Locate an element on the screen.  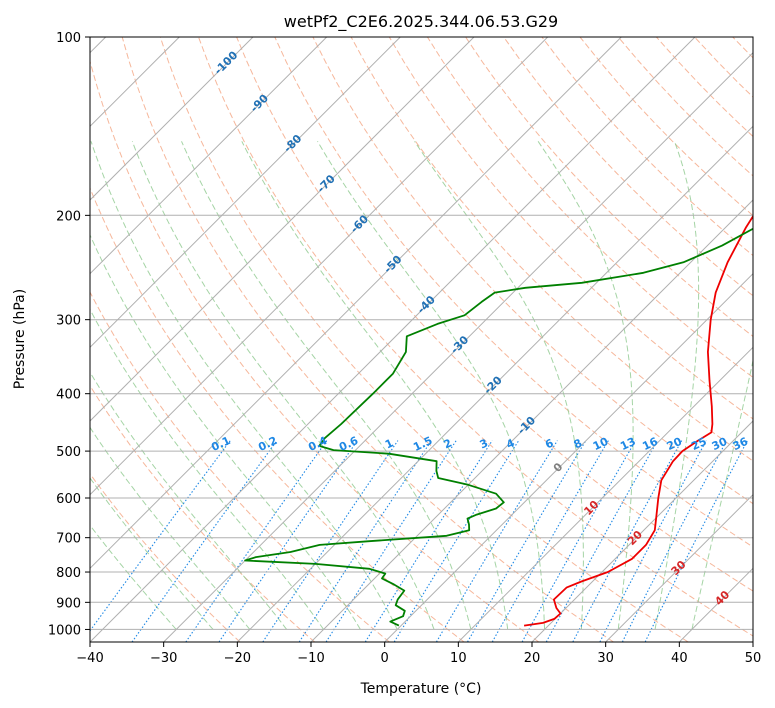
isotherm-label: 40 is located at coordinates (722, 598).